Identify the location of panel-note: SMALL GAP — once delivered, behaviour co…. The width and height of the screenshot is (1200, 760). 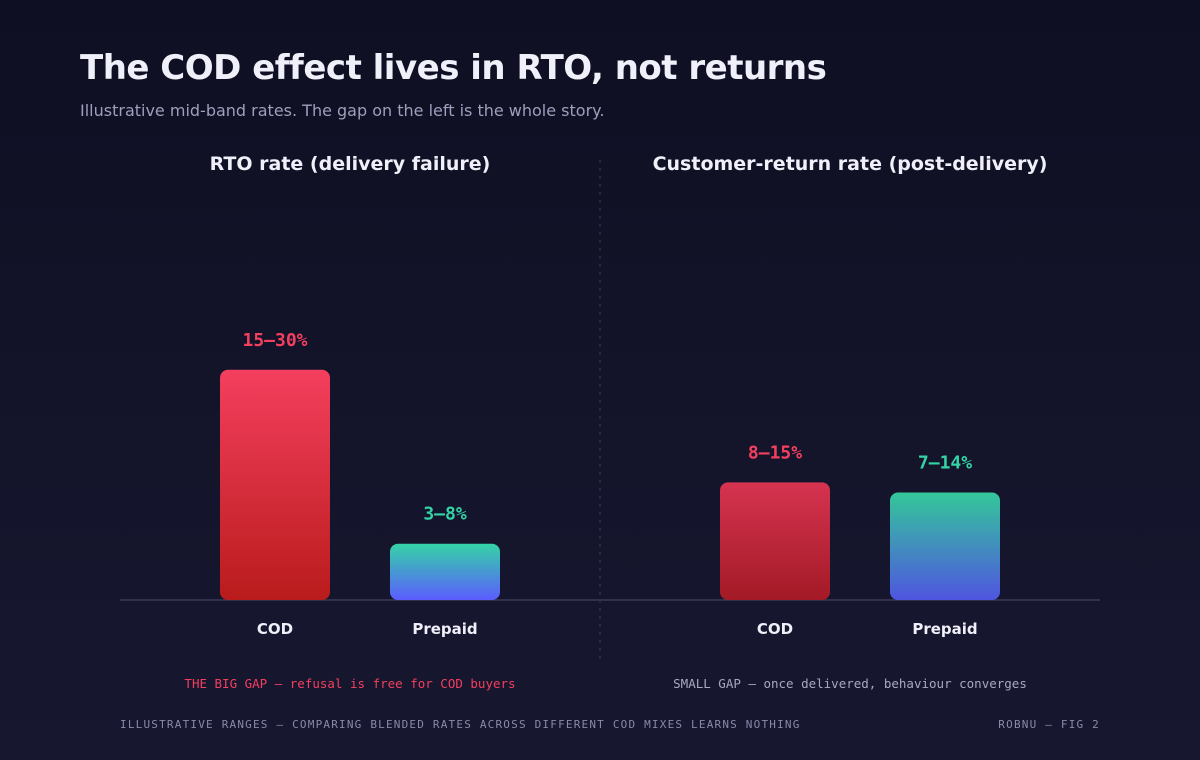
(850, 683).